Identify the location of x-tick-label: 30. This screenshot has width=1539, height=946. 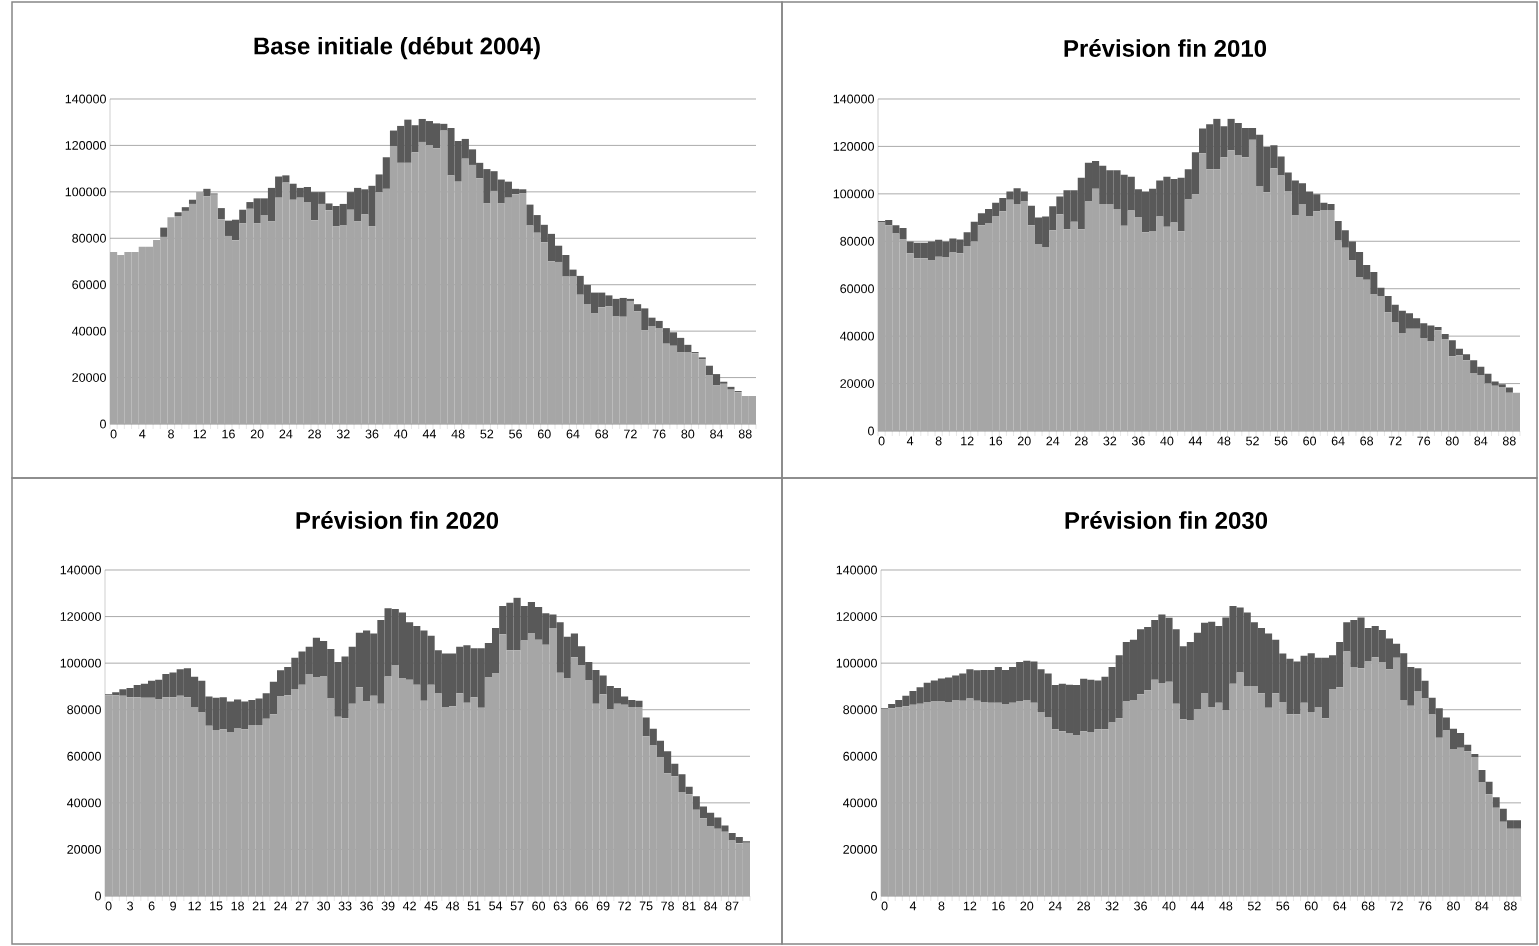
(324, 906).